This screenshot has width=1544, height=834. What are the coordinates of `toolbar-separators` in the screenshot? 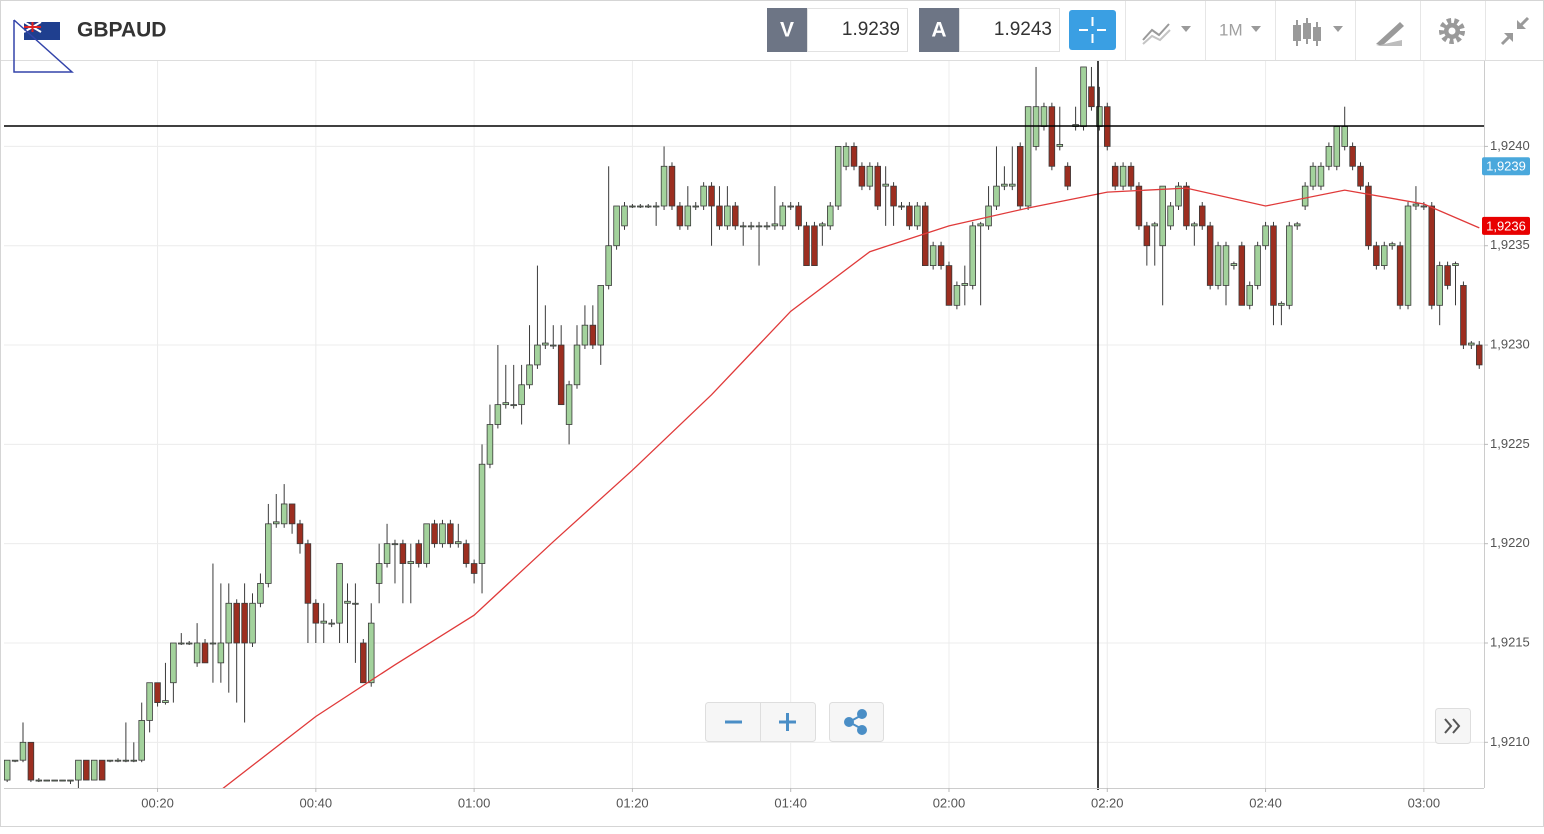 It's located at (1305, 30).